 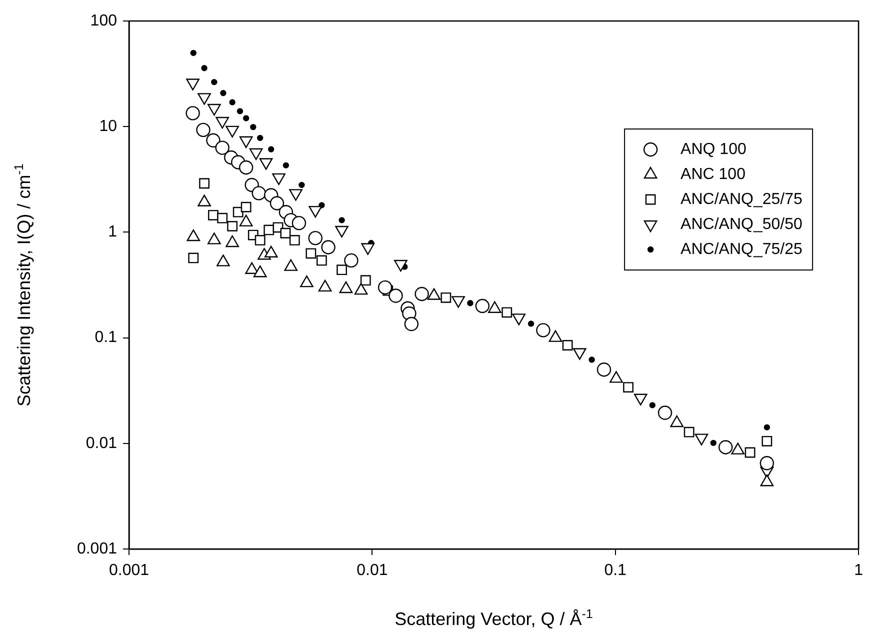 What do you see at coordinates (615, 571) in the screenshot?
I see `x-tick-label: 0.1` at bounding box center [615, 571].